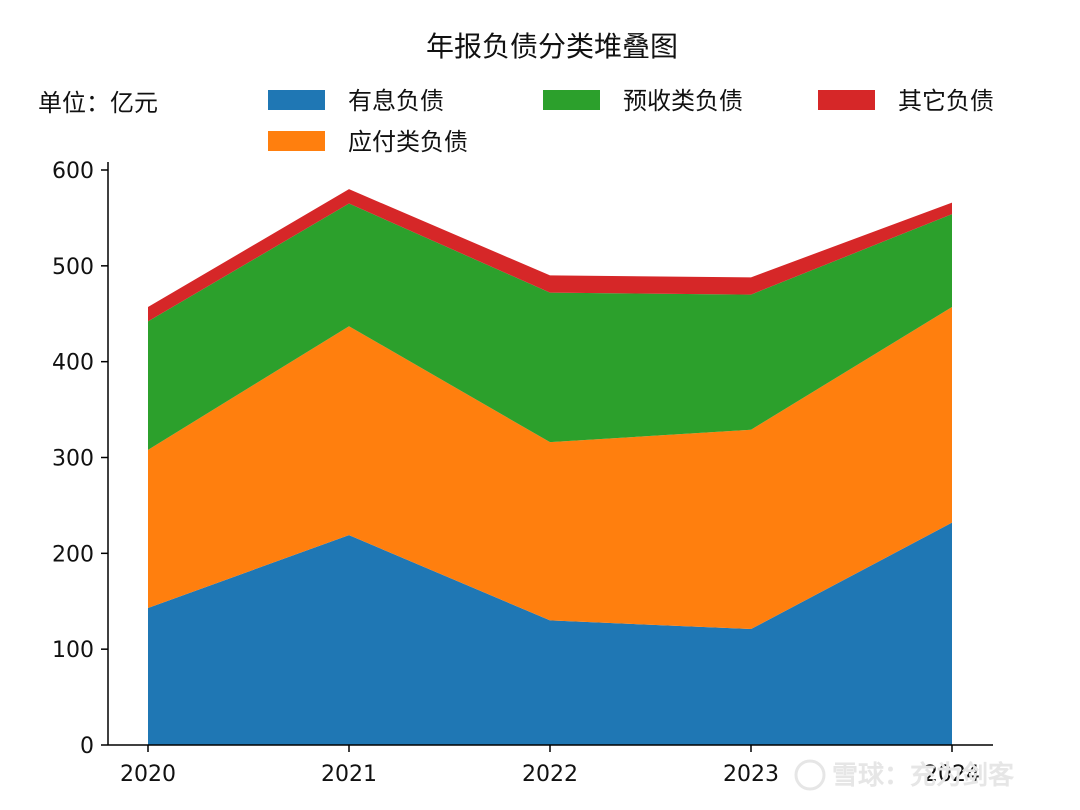 This screenshot has height=810, width=1080. Describe the element at coordinates (550, 774) in the screenshot. I see `x-tick-label-2022: 2022` at that location.